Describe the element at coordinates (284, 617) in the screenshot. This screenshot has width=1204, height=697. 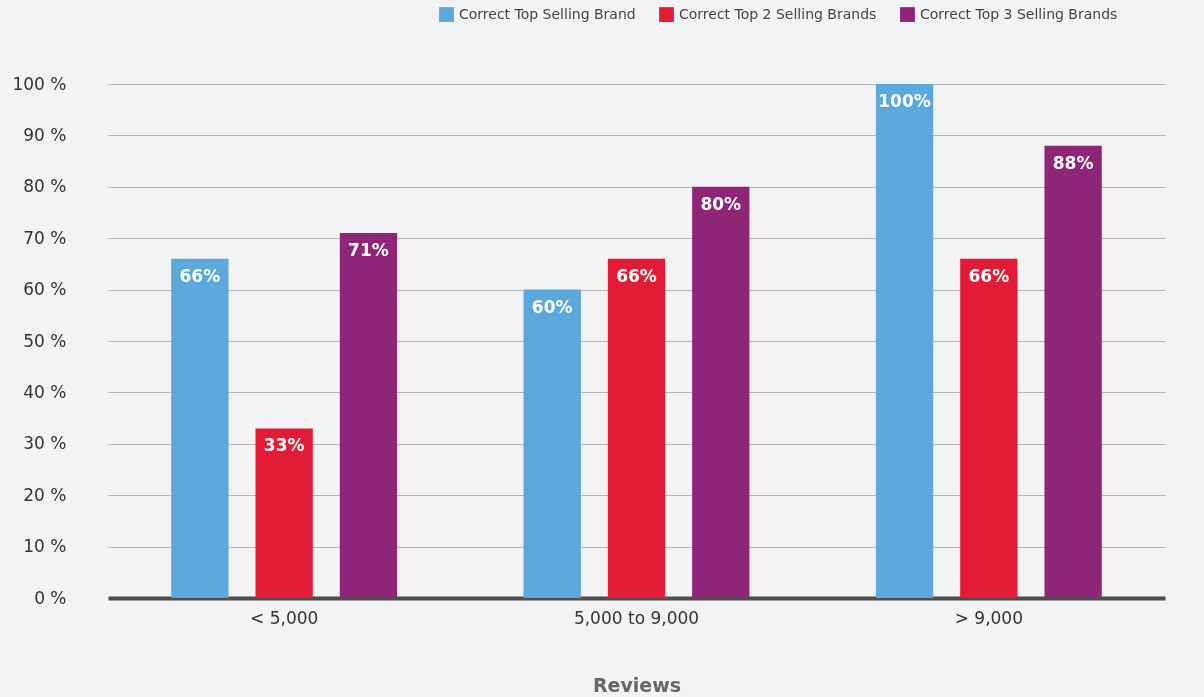
I see `x-tick-label: < 5,000` at that location.